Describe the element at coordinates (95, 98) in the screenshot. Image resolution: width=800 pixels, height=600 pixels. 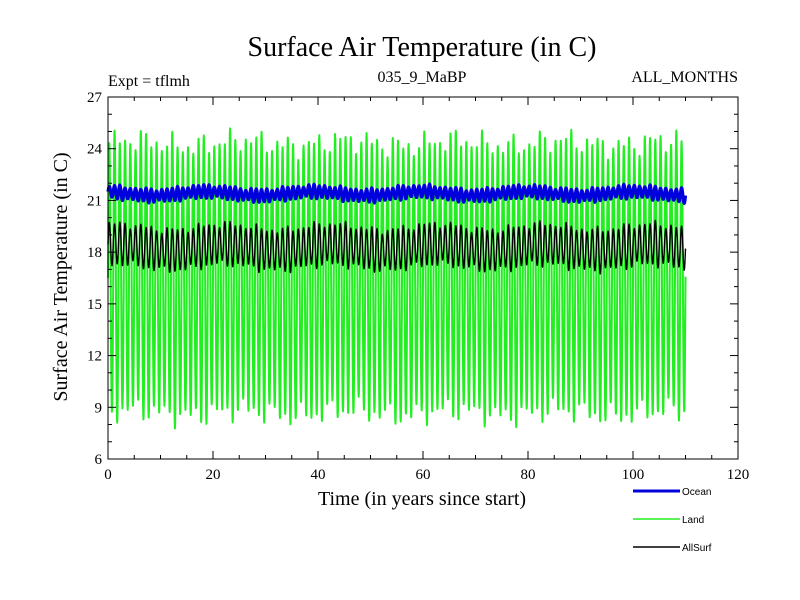
I see `y-tick-label: 27` at that location.